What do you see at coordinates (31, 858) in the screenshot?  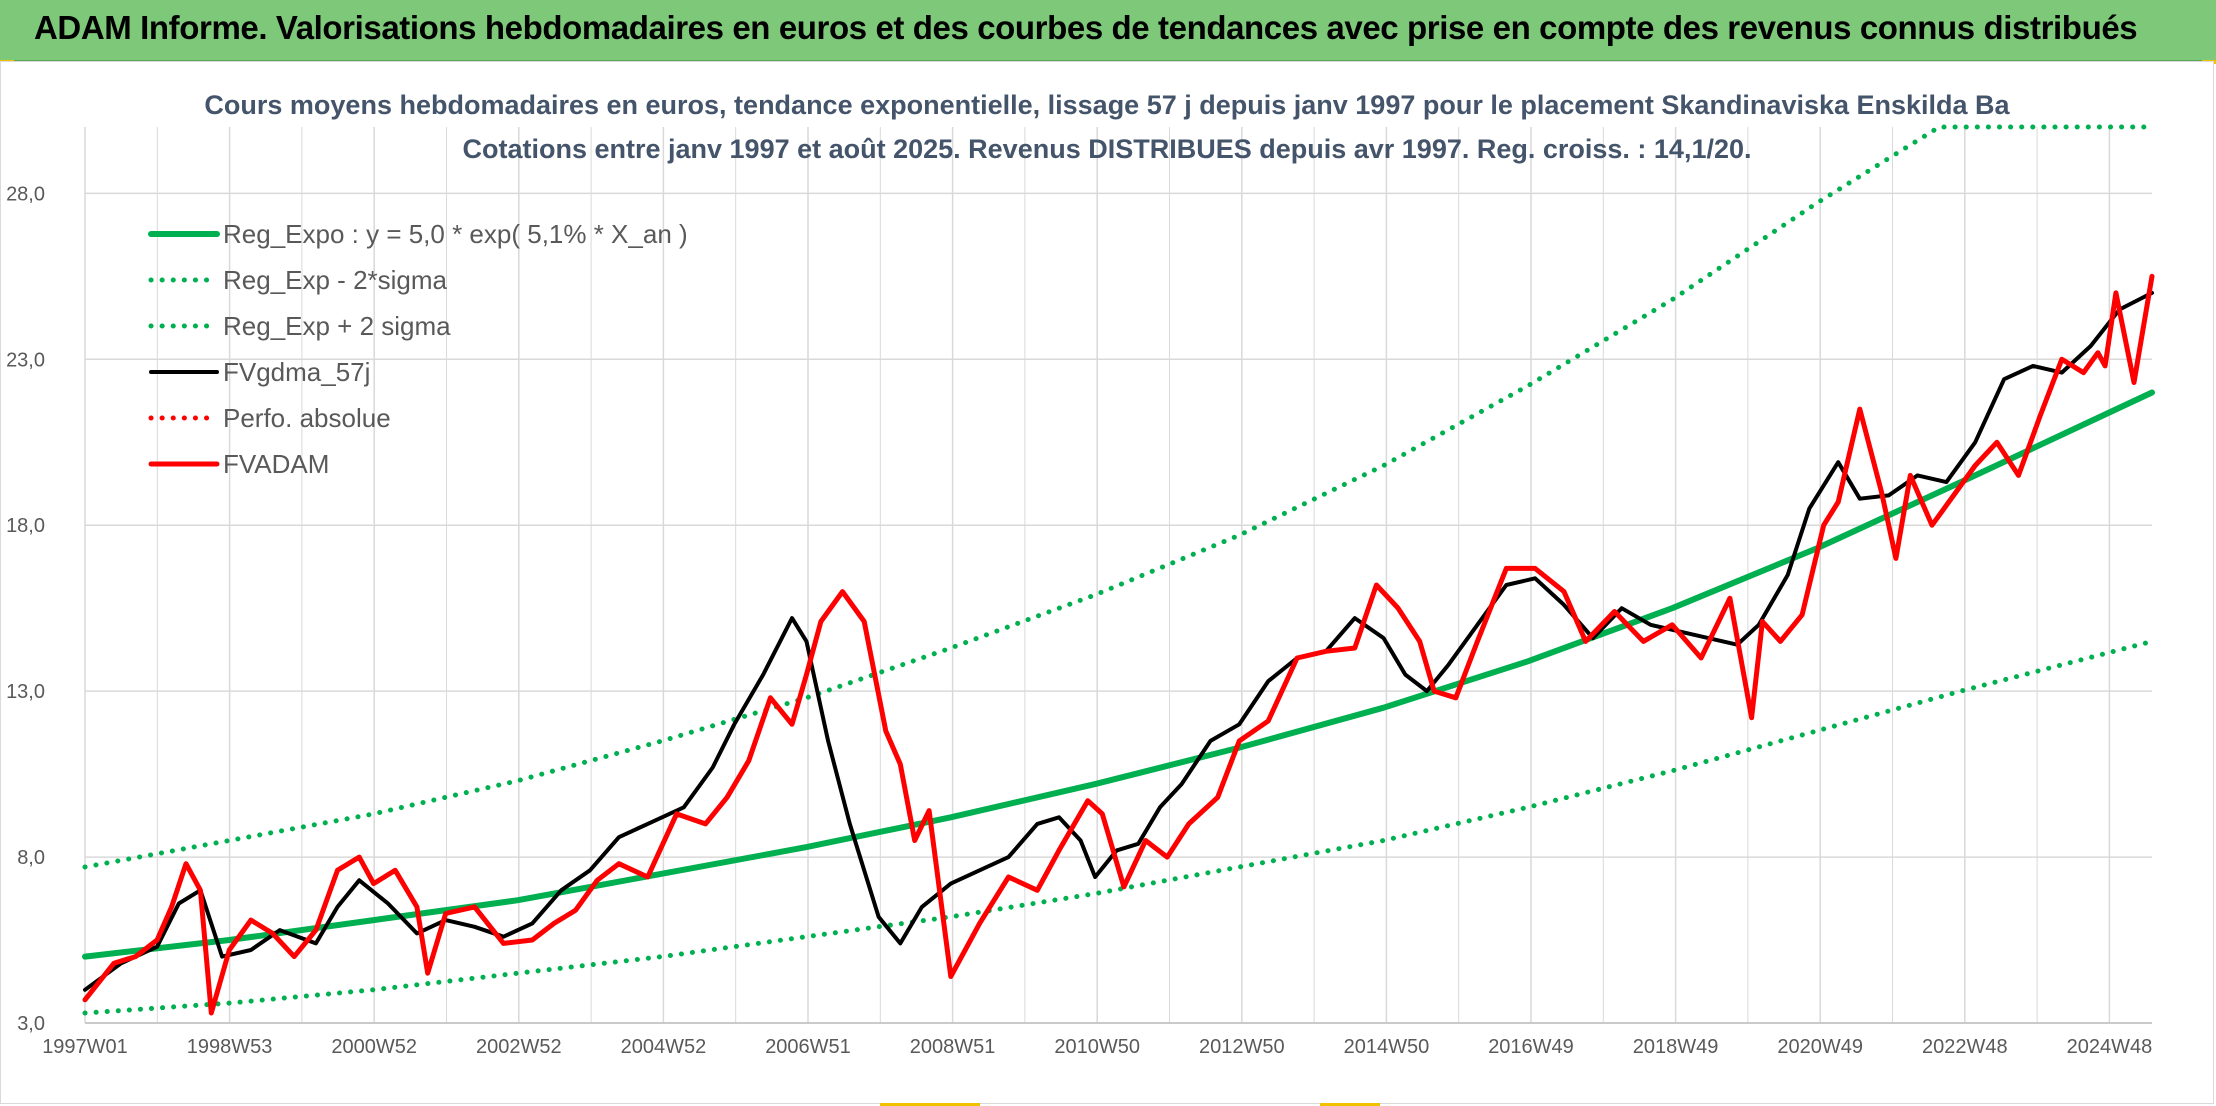 I see `y-tick-label: 8,0` at bounding box center [31, 858].